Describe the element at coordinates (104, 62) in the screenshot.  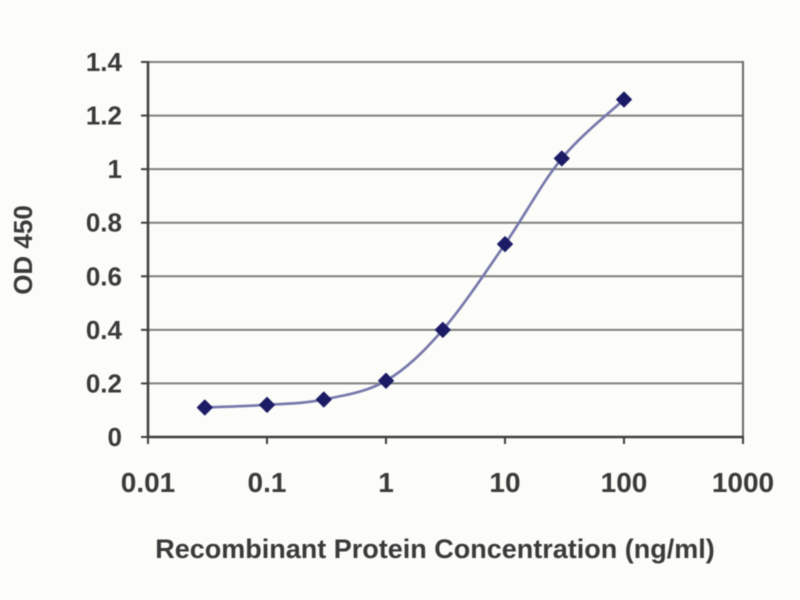
I see `y-tick-label: 1.4` at that location.